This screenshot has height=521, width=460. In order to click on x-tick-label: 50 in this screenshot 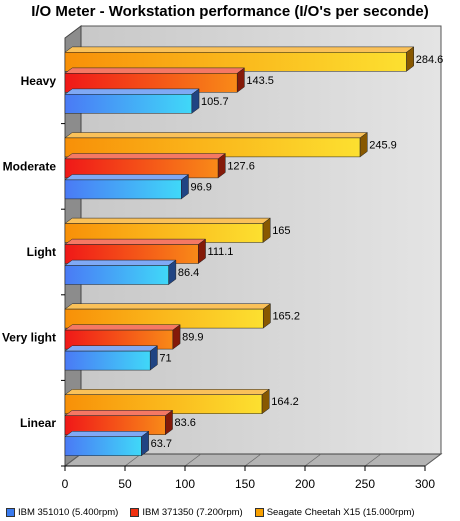, I will do `click(125, 484)`.